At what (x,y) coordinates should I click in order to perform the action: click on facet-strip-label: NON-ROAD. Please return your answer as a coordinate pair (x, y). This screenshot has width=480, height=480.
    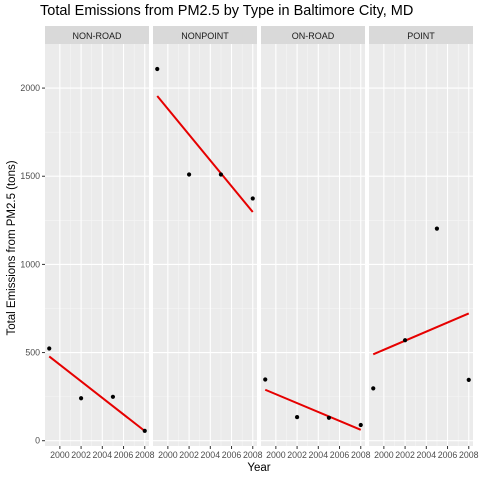
    Looking at the image, I should click on (97, 36).